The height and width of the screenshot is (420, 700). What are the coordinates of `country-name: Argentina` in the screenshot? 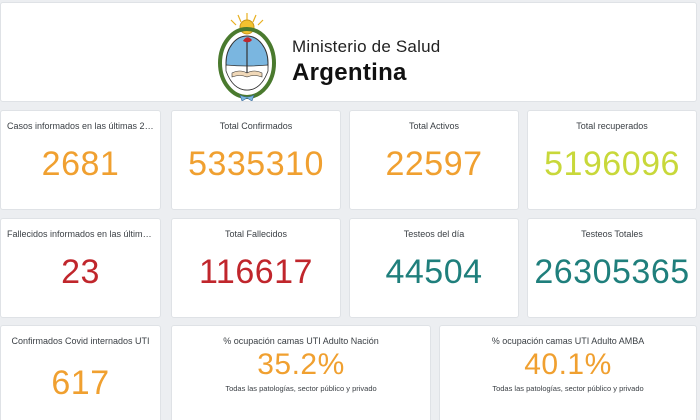 It's located at (349, 72).